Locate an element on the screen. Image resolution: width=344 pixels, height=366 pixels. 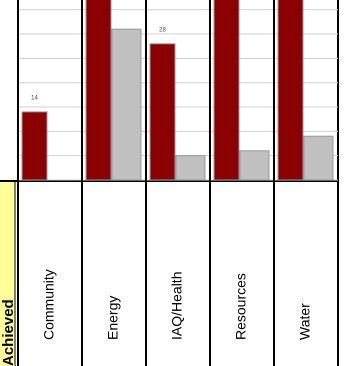
category-label: Energy is located at coordinates (113, 318).